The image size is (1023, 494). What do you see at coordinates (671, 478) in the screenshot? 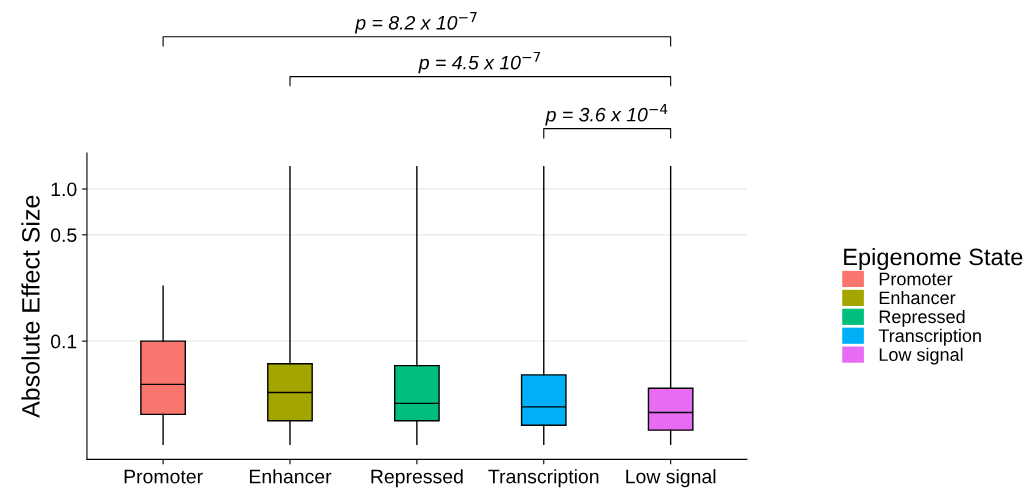
I see `x-tick-label: Low signal` at bounding box center [671, 478].